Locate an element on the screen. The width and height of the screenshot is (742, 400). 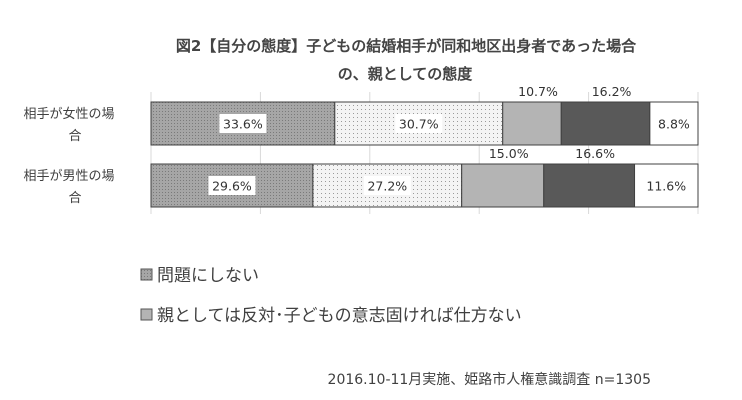
data-label: 33.6% is located at coordinates (243, 124).